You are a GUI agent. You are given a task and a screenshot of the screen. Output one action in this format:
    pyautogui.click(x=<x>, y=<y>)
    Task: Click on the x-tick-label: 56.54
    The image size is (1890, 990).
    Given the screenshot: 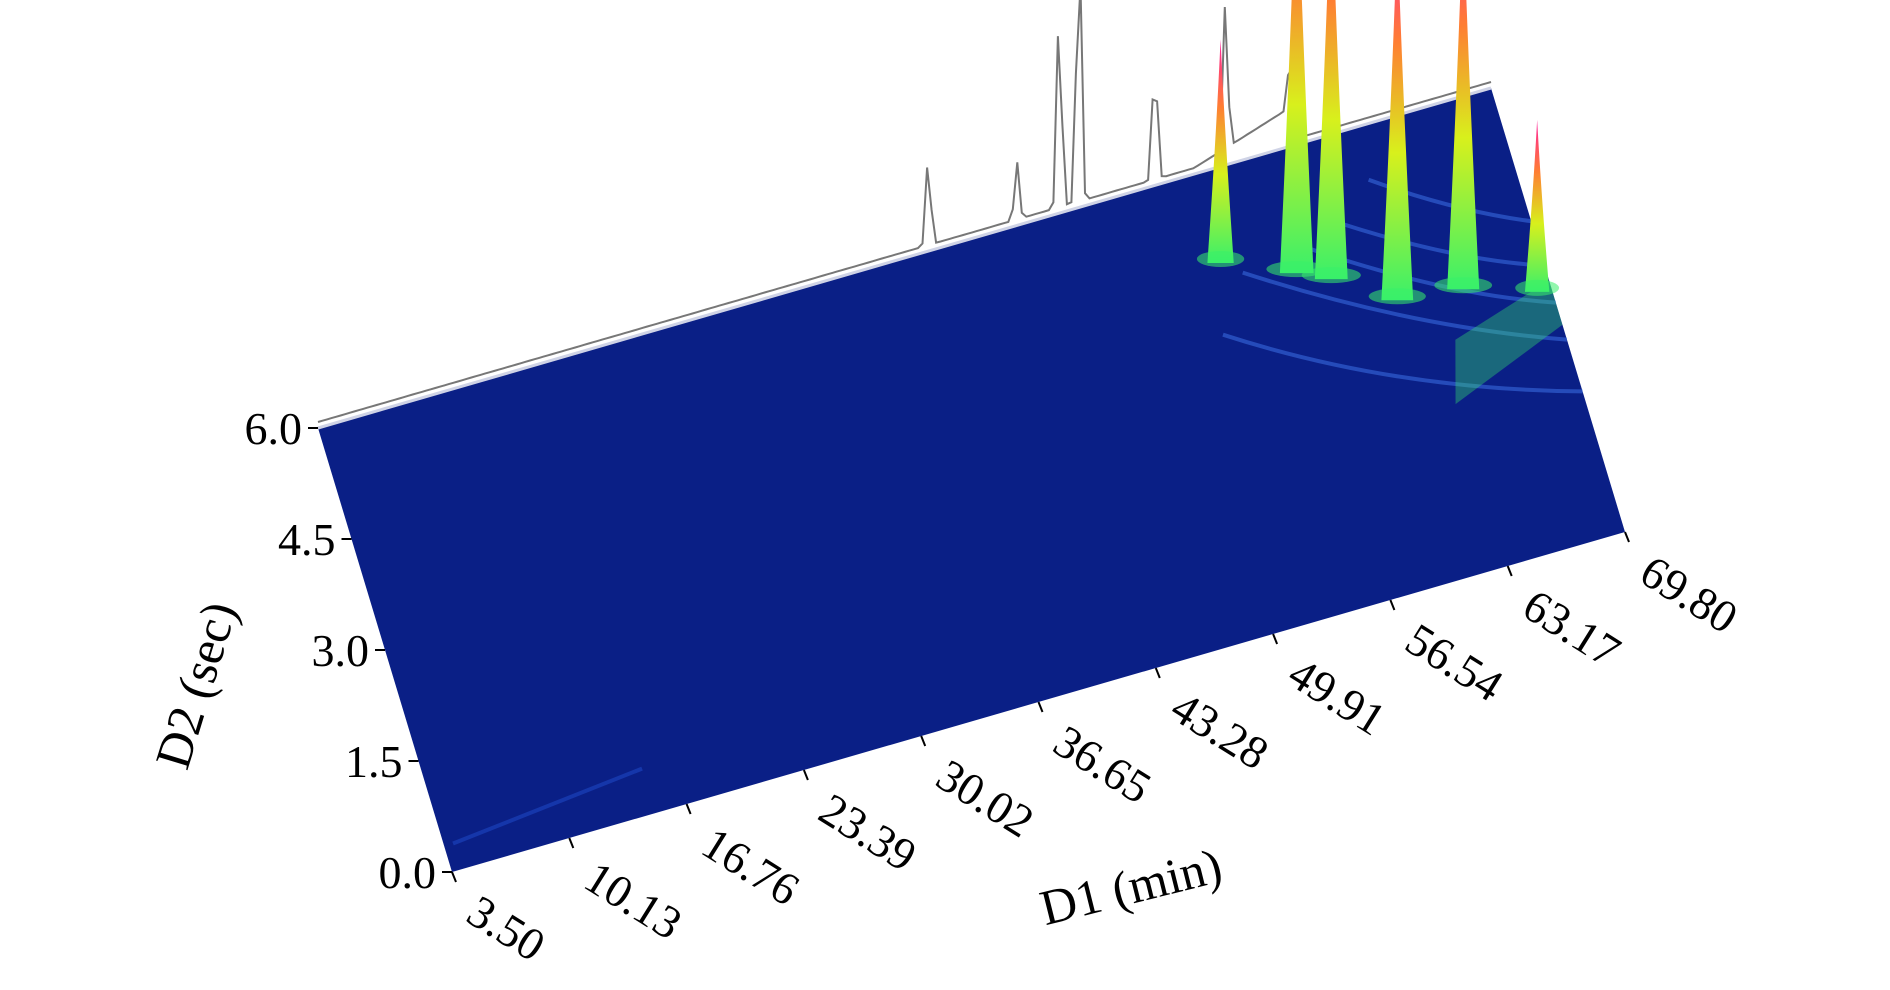 What is the action you would take?
    pyautogui.click(x=1454, y=662)
    